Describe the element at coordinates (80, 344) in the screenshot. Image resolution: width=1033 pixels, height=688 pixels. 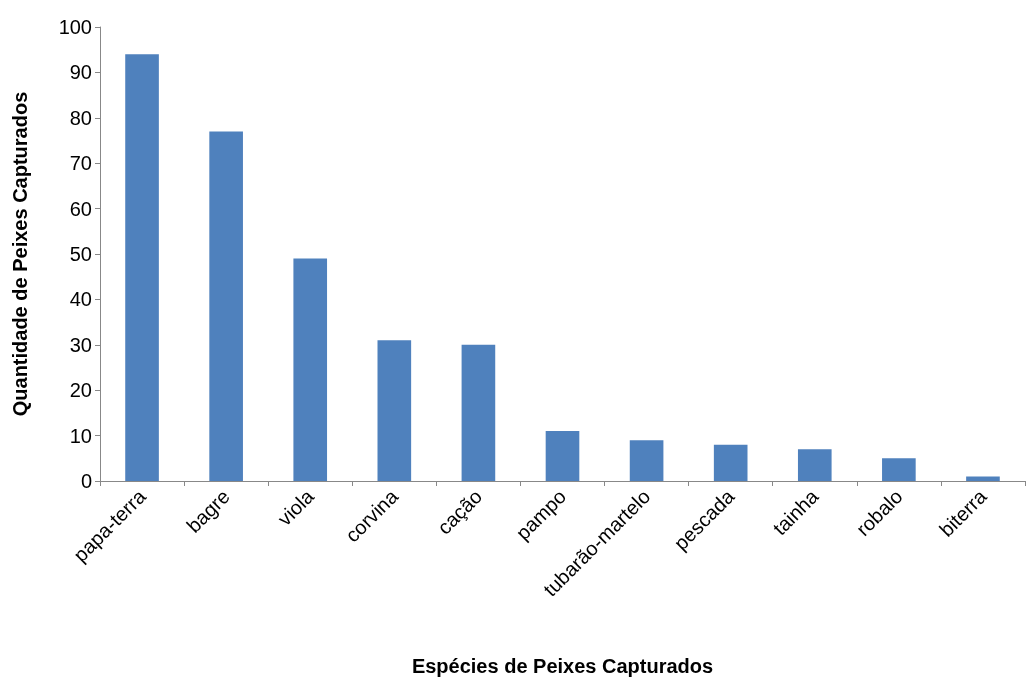
I see `y-tick-label: 30` at that location.